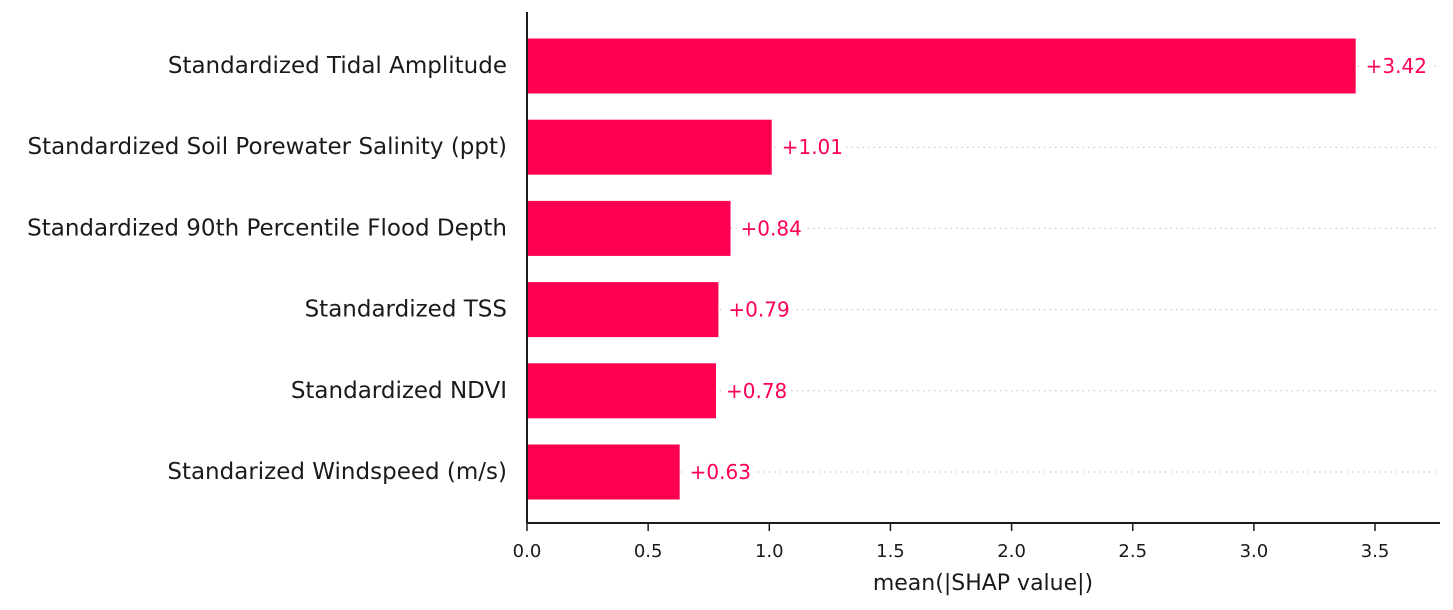  I want to click on x-tick-label: 0.5, so click(648, 551).